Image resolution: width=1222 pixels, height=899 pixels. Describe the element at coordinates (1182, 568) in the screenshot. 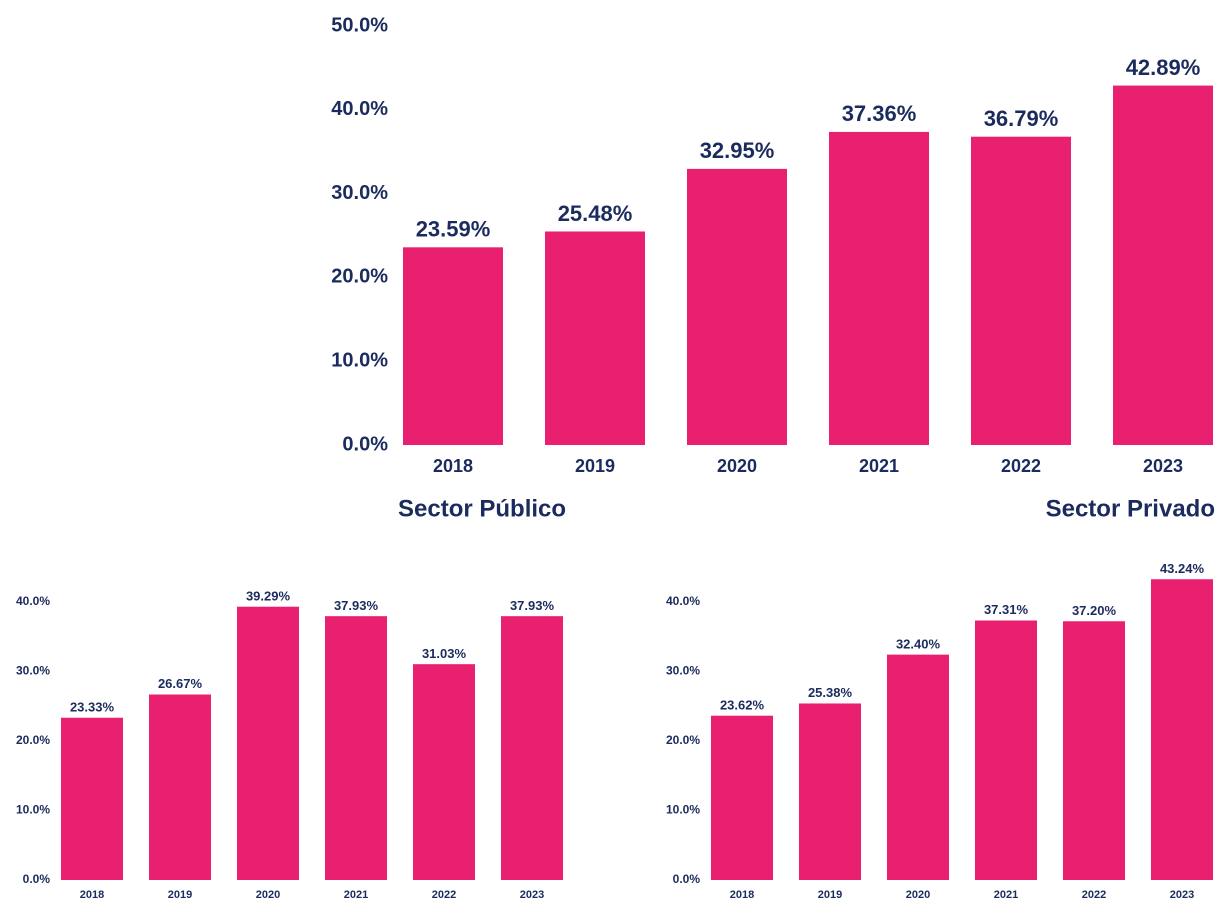

I see `value-label: 43.24%` at that location.